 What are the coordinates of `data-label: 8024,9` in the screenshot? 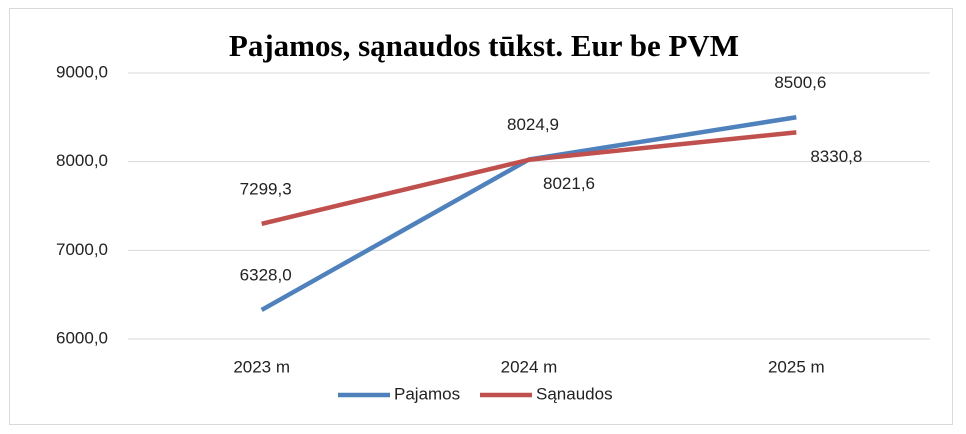 It's located at (533, 124).